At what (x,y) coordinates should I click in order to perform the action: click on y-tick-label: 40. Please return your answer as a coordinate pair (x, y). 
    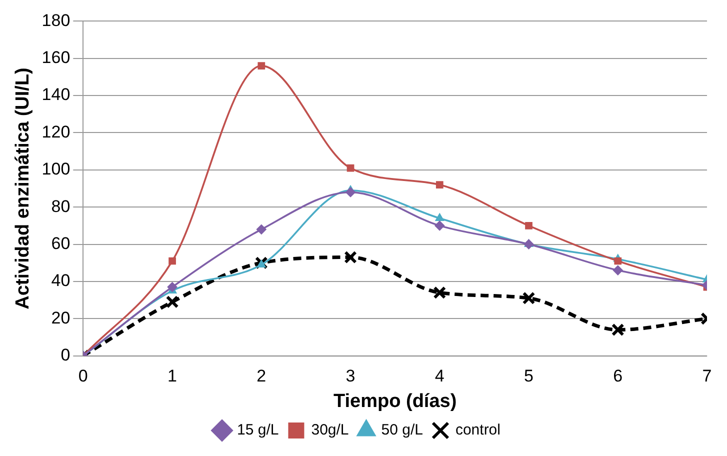
    Looking at the image, I should click on (60, 280).